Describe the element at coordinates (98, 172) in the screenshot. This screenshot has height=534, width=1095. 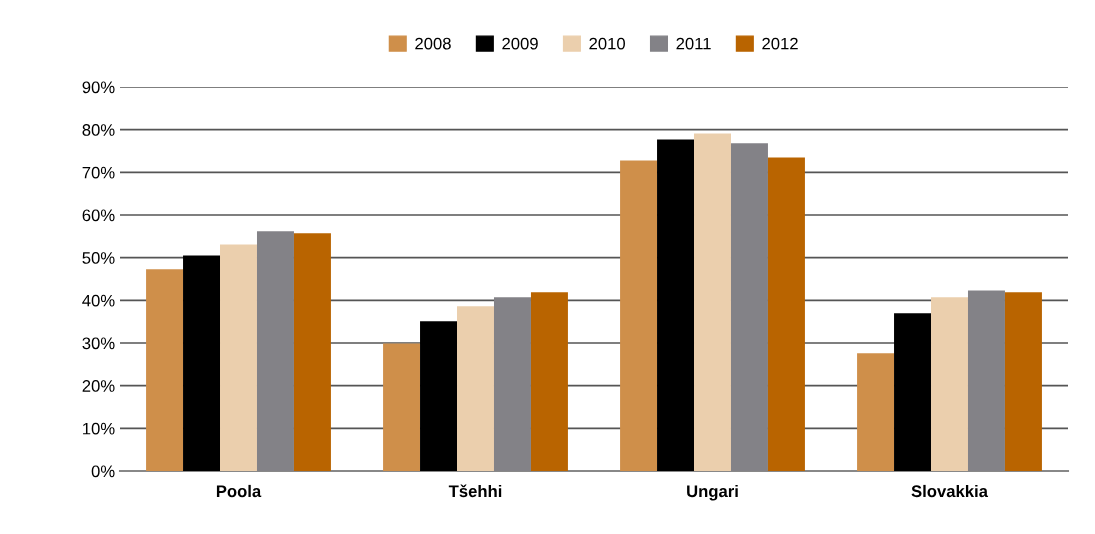
I see `y-tick-label: 70%` at that location.